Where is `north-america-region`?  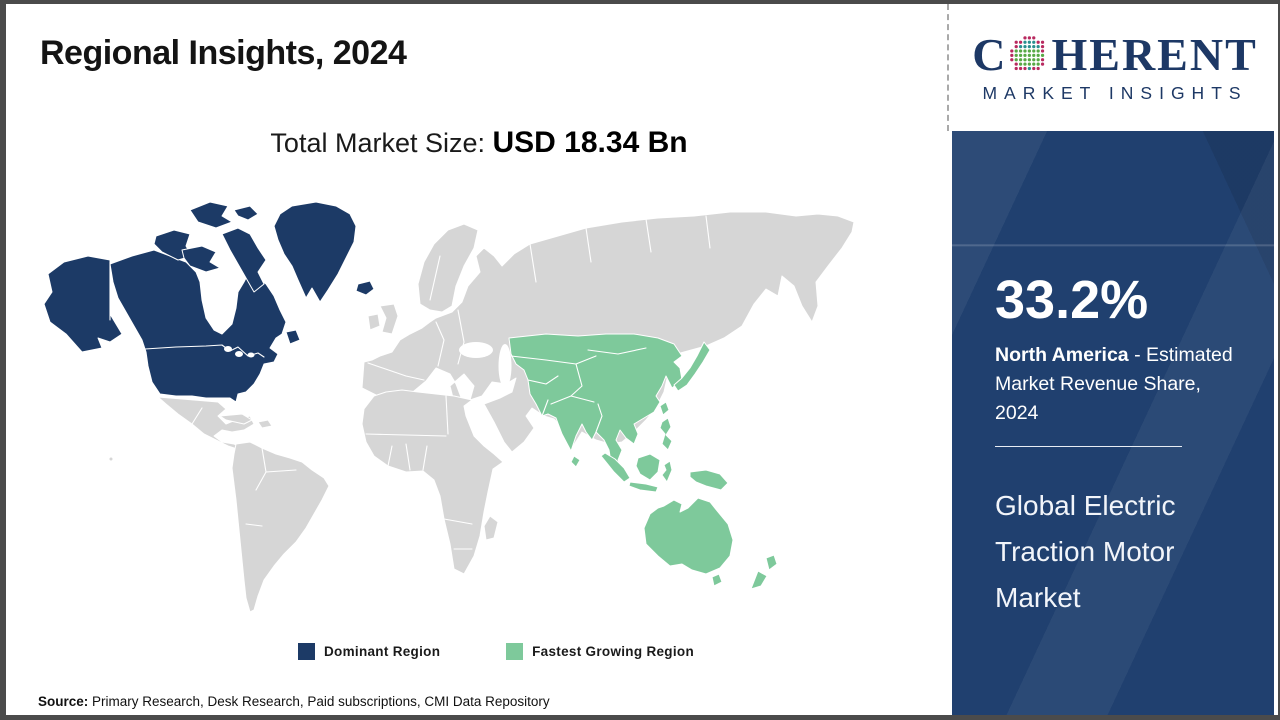 north-america-region is located at coordinates (209, 302).